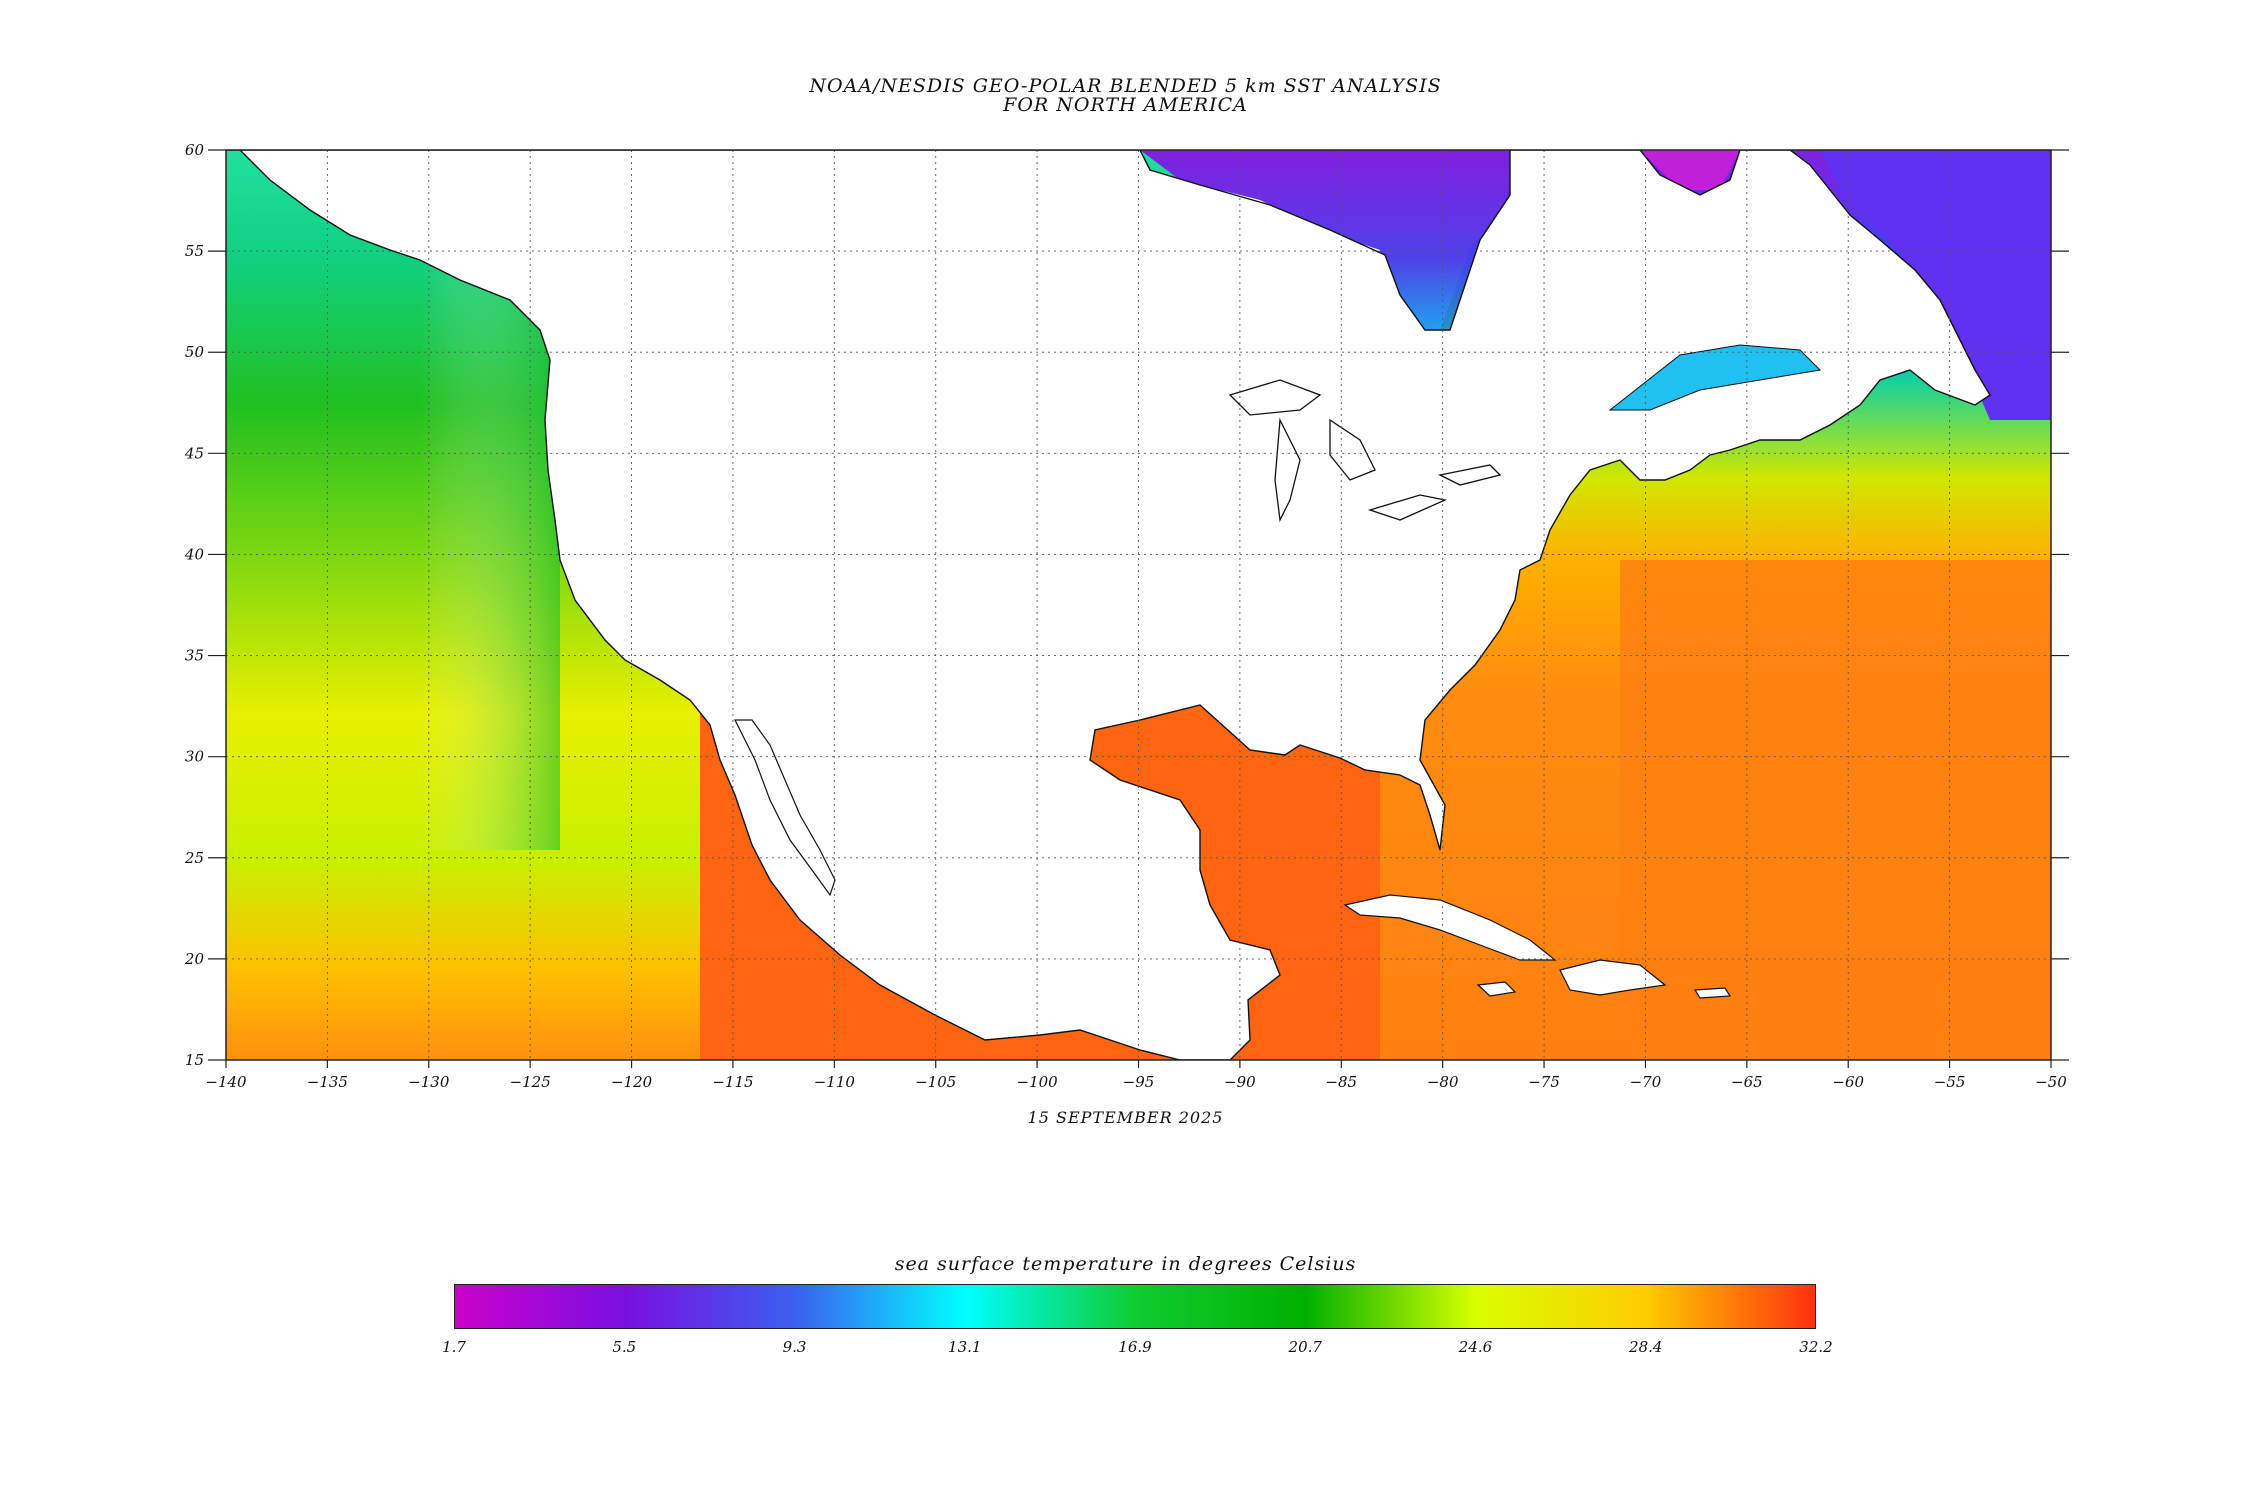  What do you see at coordinates (454, 1347) in the screenshot?
I see `colorbar-tick-label: 1.7` at bounding box center [454, 1347].